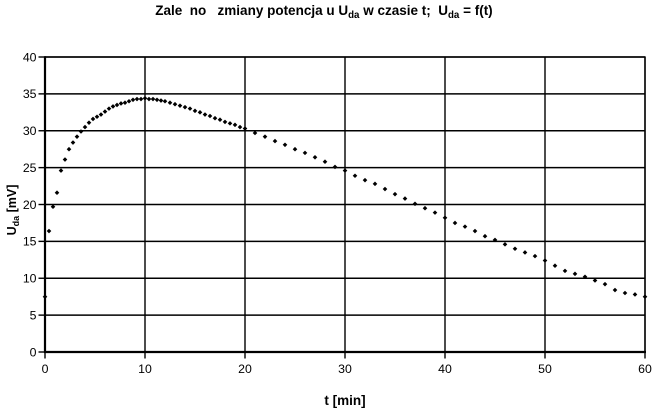  Describe the element at coordinates (30, 168) in the screenshot. I see `y-tick-label: 25` at that location.